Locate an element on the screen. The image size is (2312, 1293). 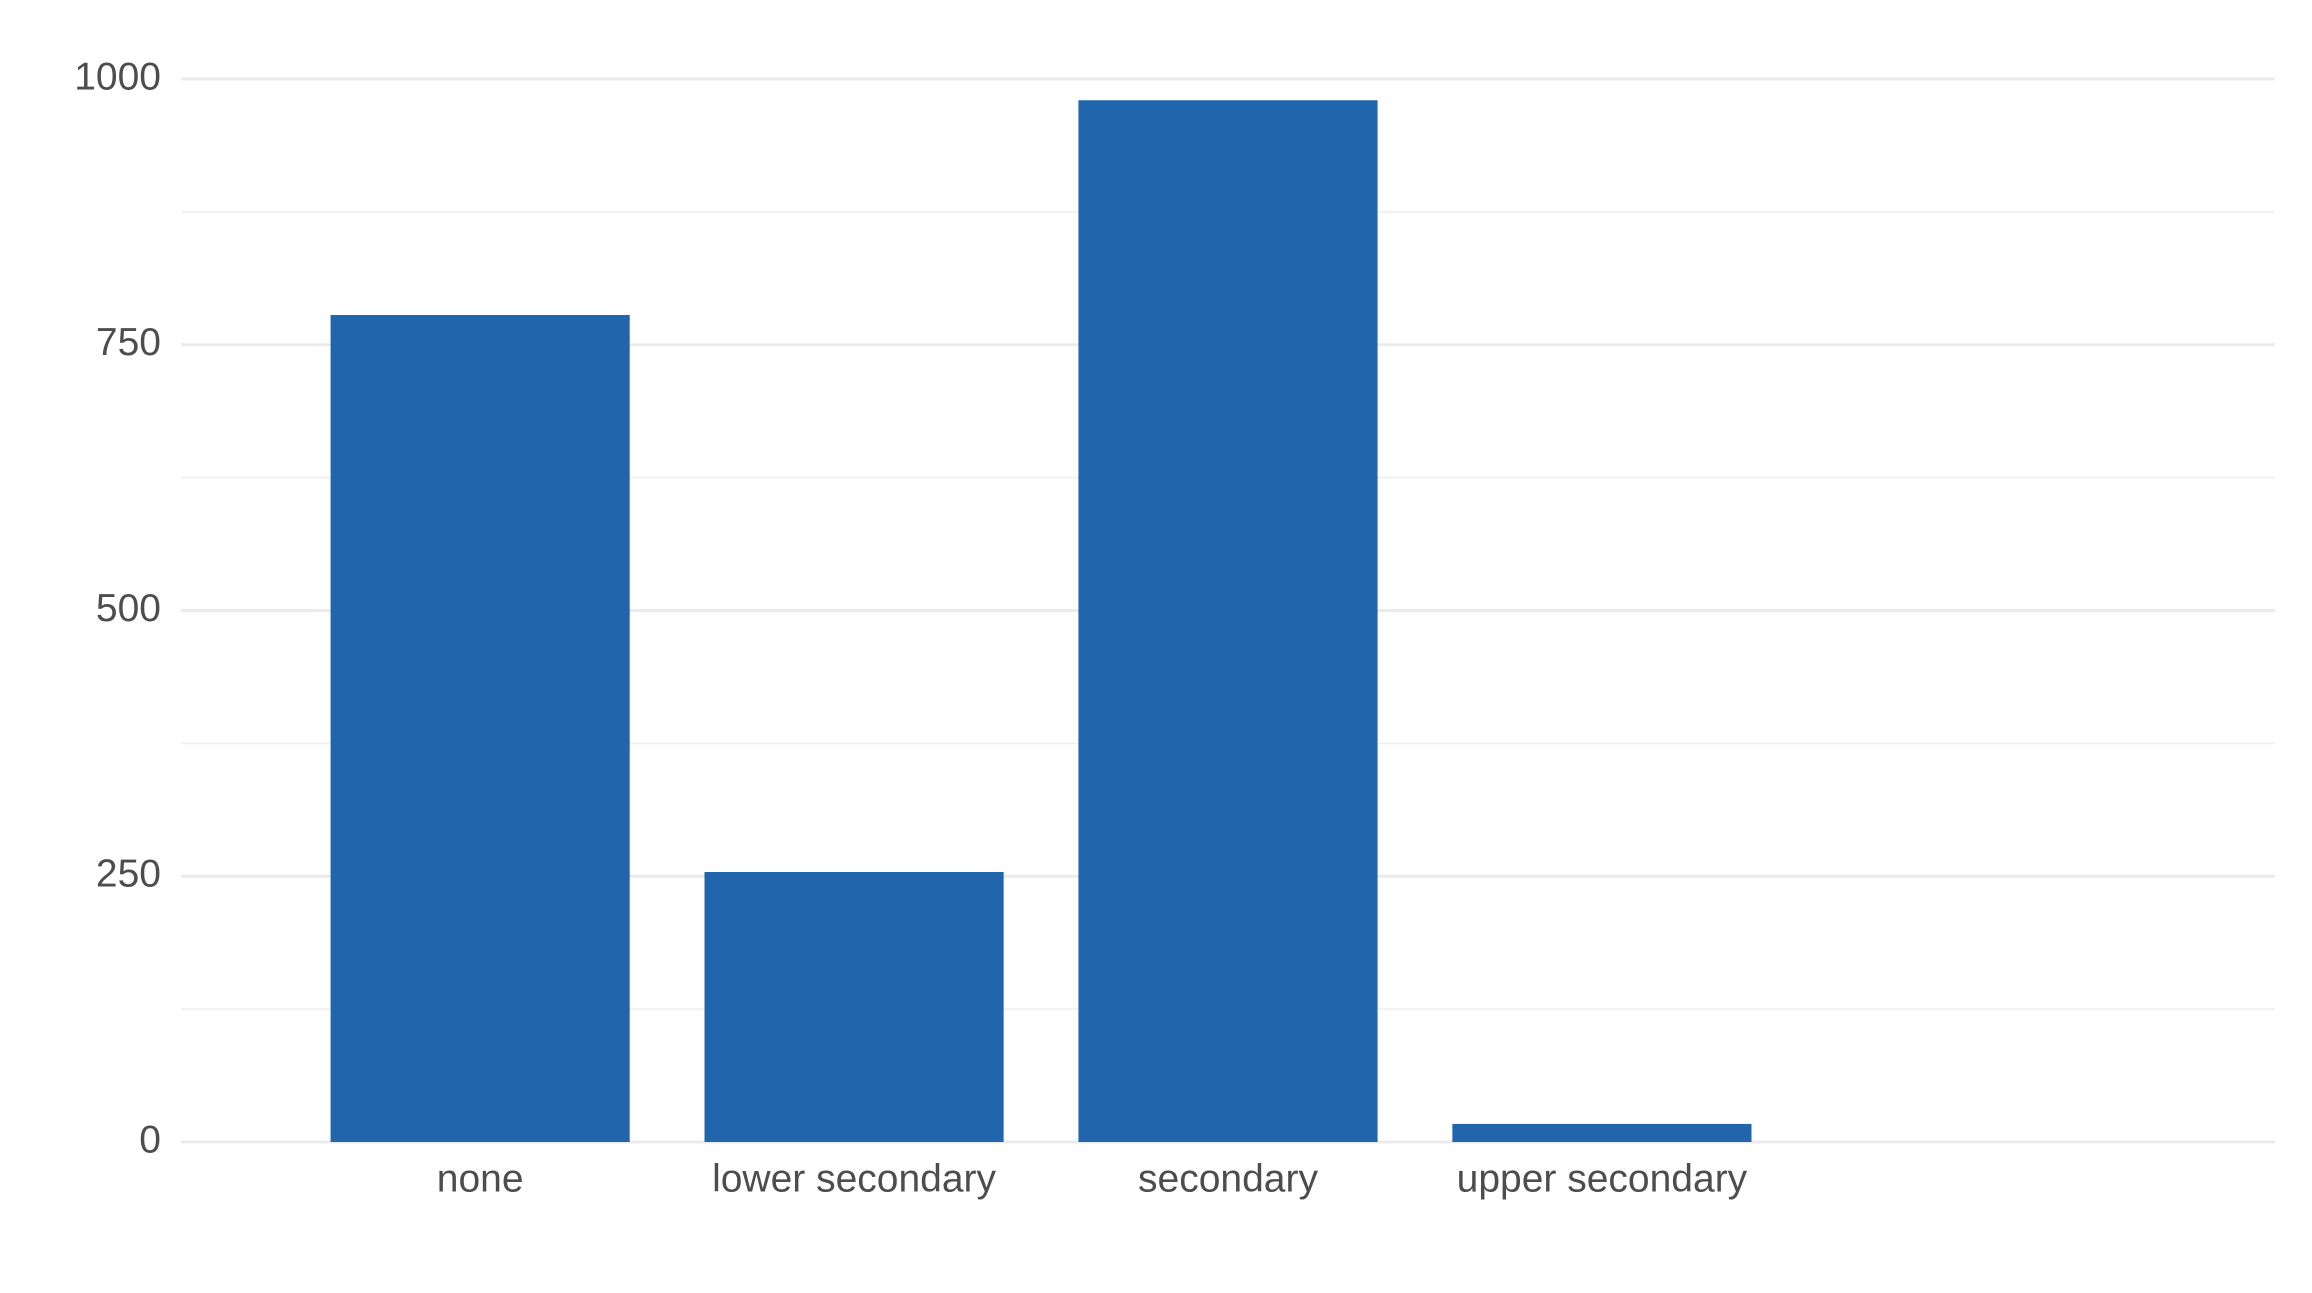
x-tick-label: secondary is located at coordinates (1228, 1178).